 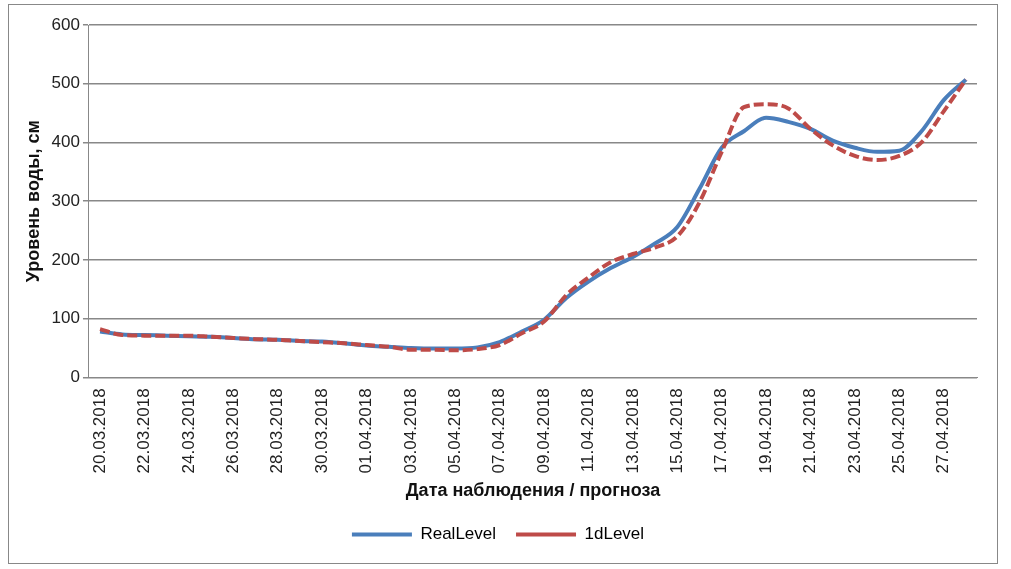 What do you see at coordinates (321, 431) in the screenshot?
I see `x-tick-label: 30.03.2018` at bounding box center [321, 431].